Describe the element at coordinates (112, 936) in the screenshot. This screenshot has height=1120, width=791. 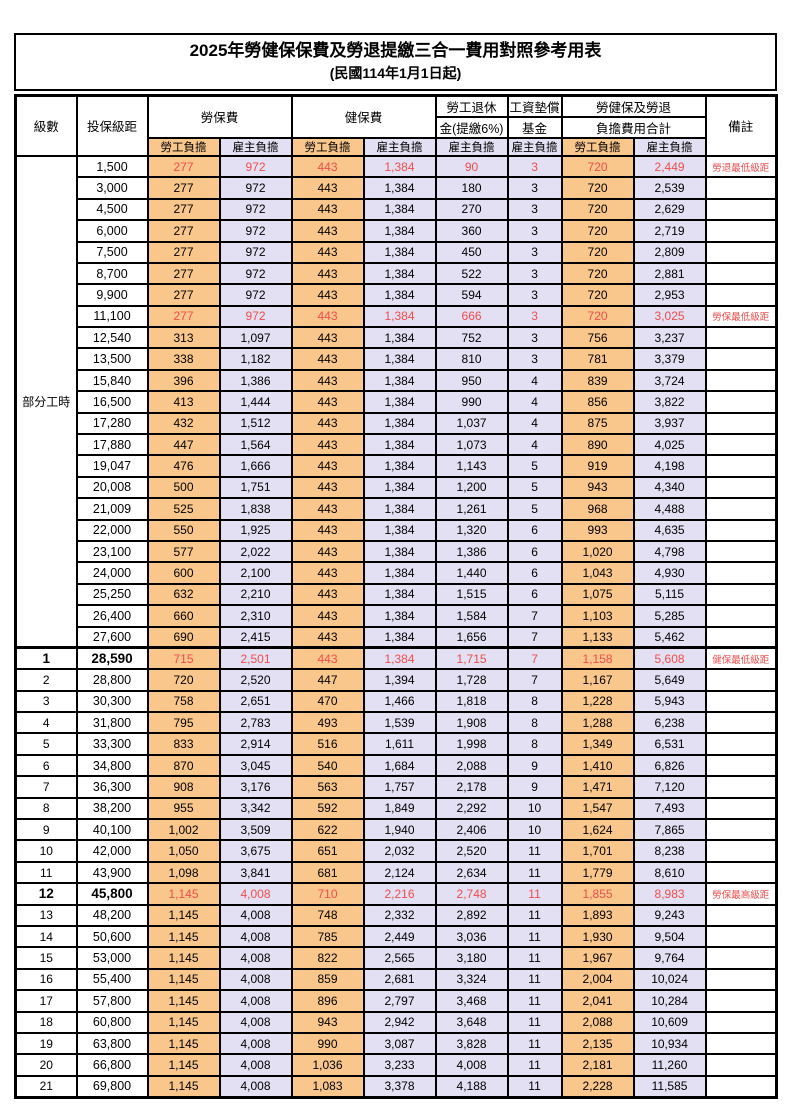
I see `bracket-cell: 50,600` at that location.